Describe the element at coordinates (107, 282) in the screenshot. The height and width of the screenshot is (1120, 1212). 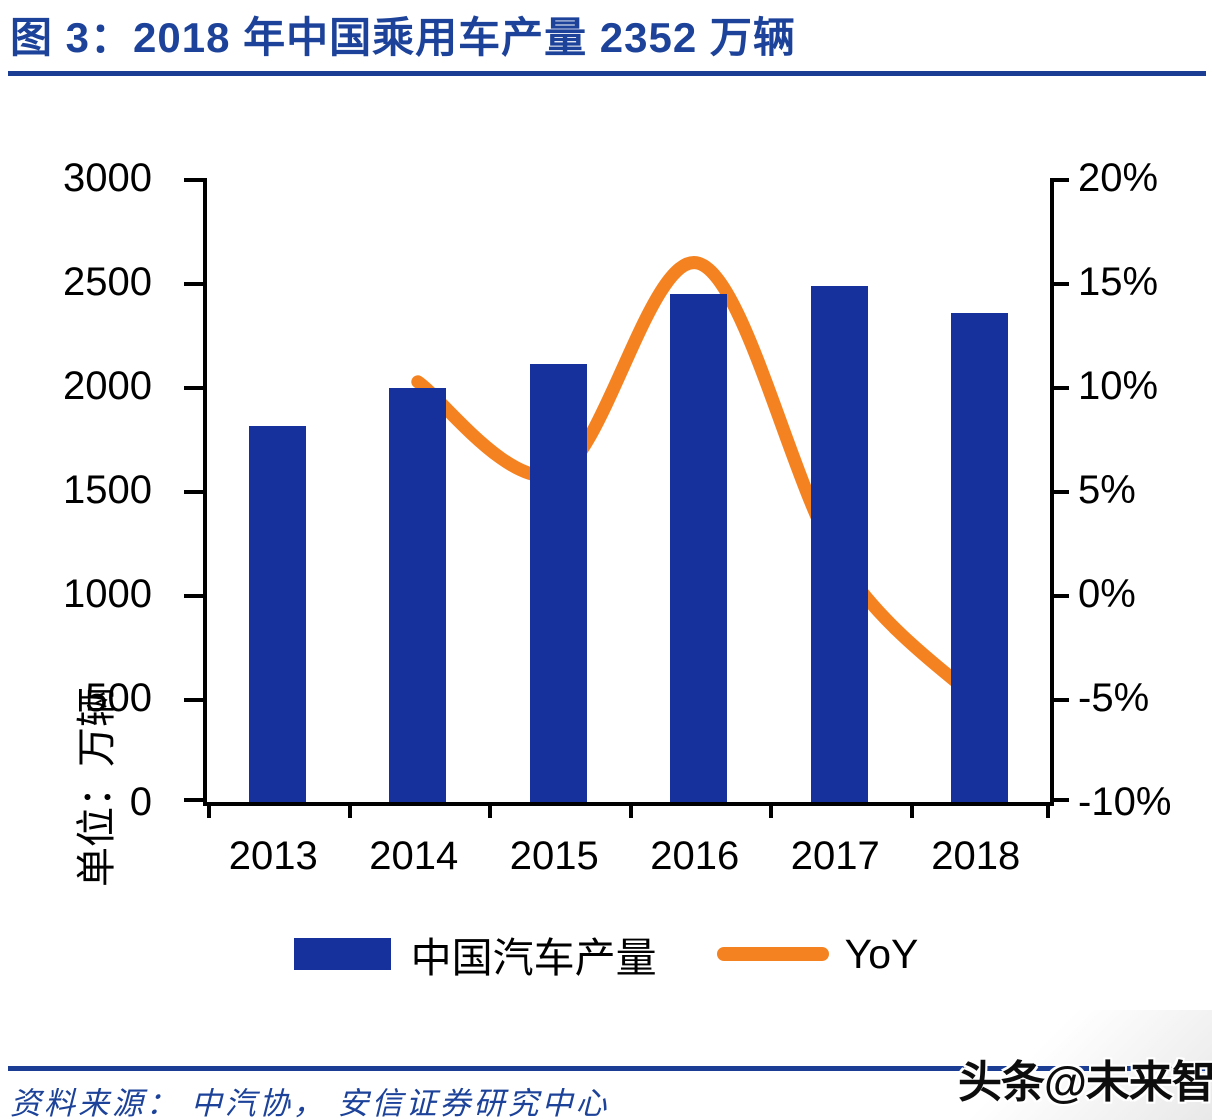
I see `left-tick-label: 2500` at that location.